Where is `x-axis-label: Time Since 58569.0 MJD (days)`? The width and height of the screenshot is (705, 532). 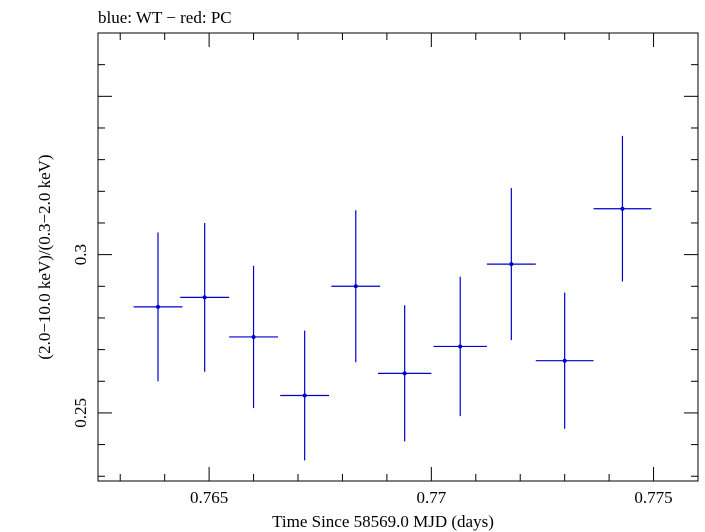
x-axis-label: Time Since 58569.0 MJD (days) is located at coordinates (383, 521).